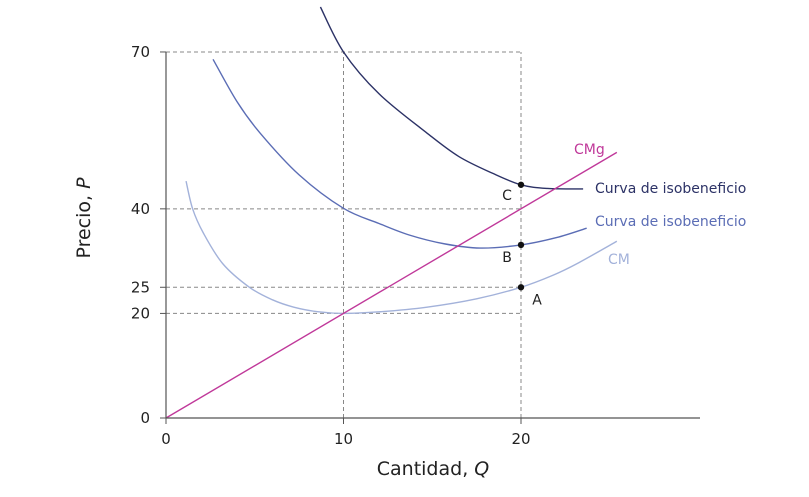 The width and height of the screenshot is (809, 497). What do you see at coordinates (520, 439) in the screenshot?
I see `x-tick-label: 20` at bounding box center [520, 439].